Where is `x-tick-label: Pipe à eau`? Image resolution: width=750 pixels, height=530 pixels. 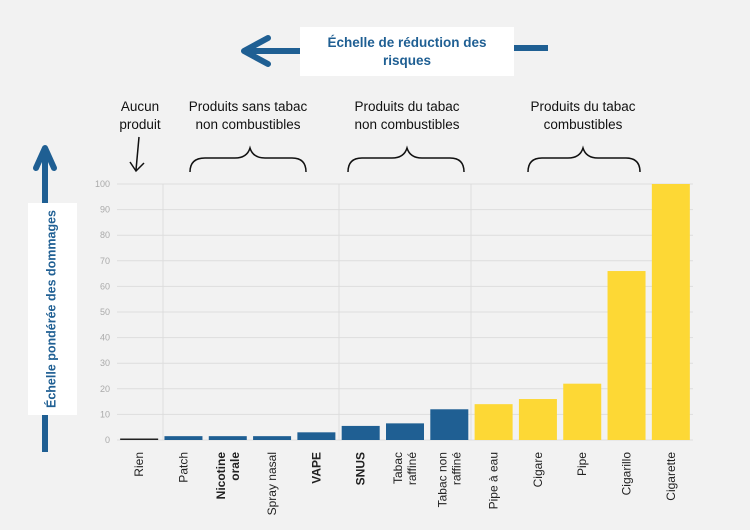
x-tick-label: Pipe à eau is located at coordinates (494, 480).